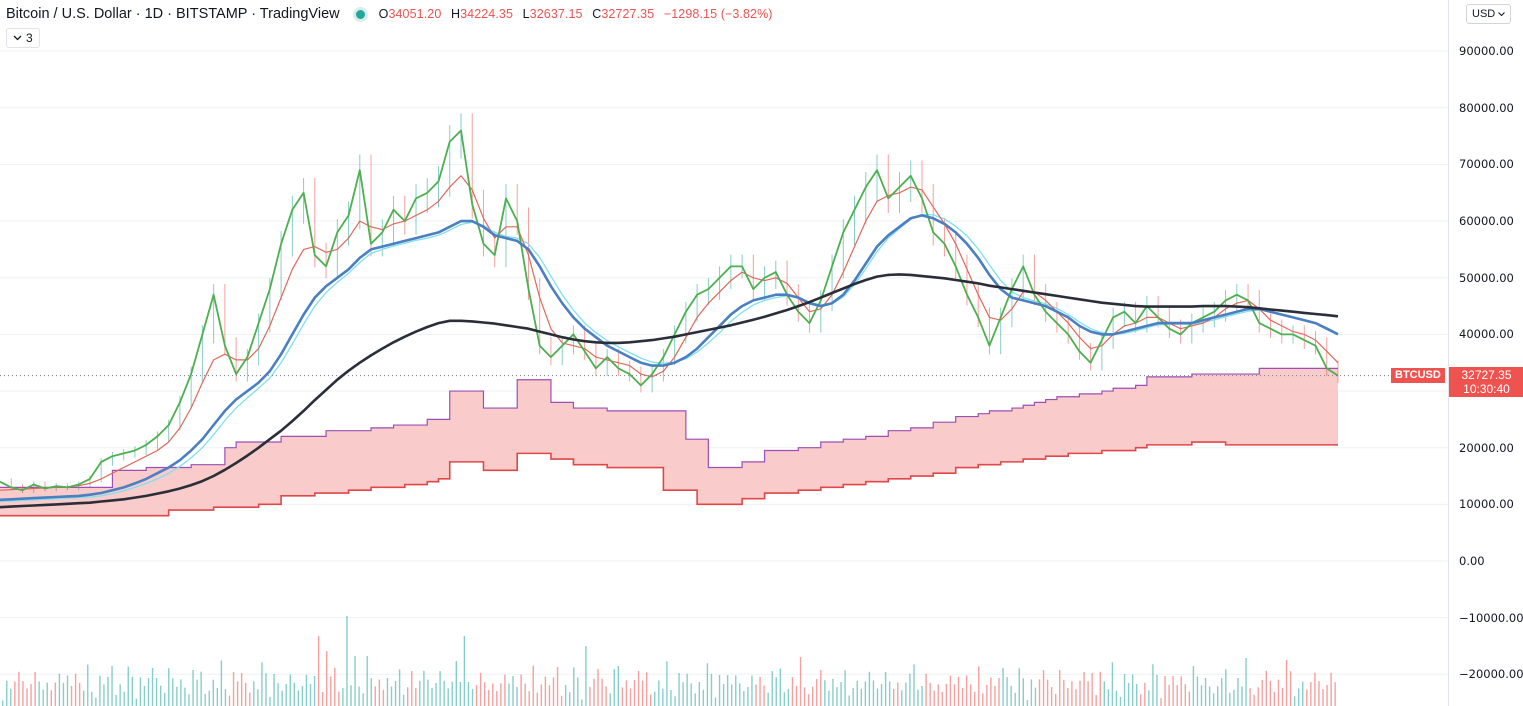 The width and height of the screenshot is (1523, 706). I want to click on market-status-dot-icon, so click(360, 14).